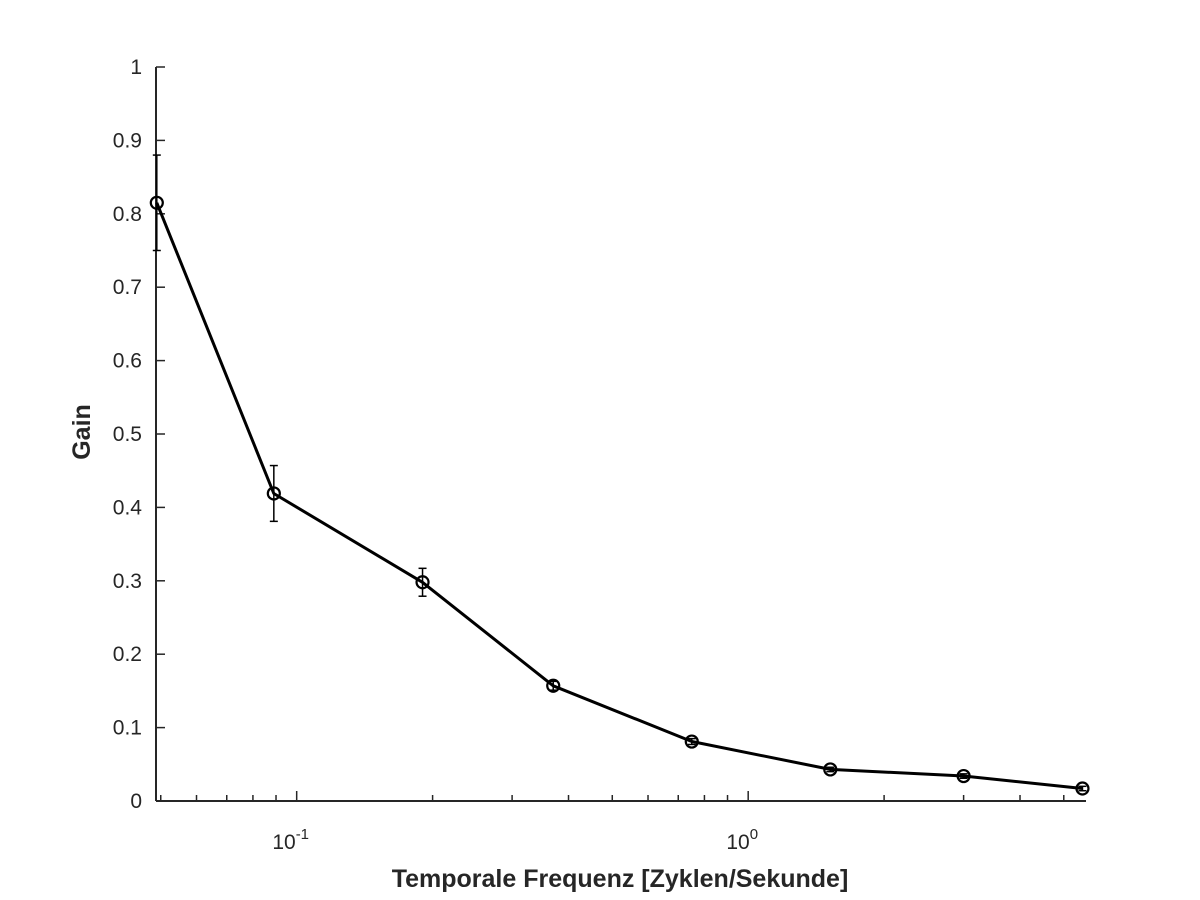 Image resolution: width=1200 pixels, height=900 pixels. I want to click on y-tick-label: 1, so click(136, 67).